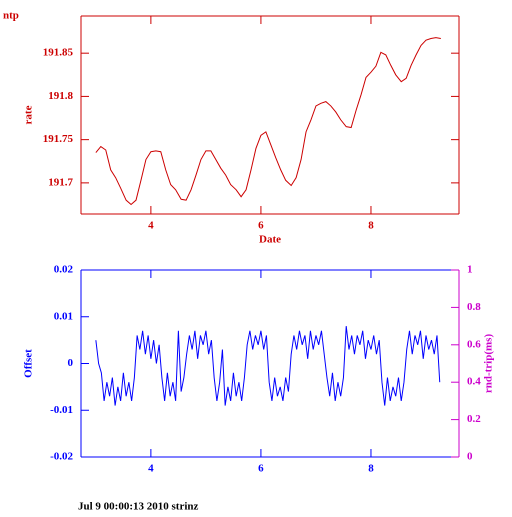 This screenshot has width=512, height=517. What do you see at coordinates (63, 316) in the screenshot?
I see `y-tick-label: 0.01` at bounding box center [63, 316].